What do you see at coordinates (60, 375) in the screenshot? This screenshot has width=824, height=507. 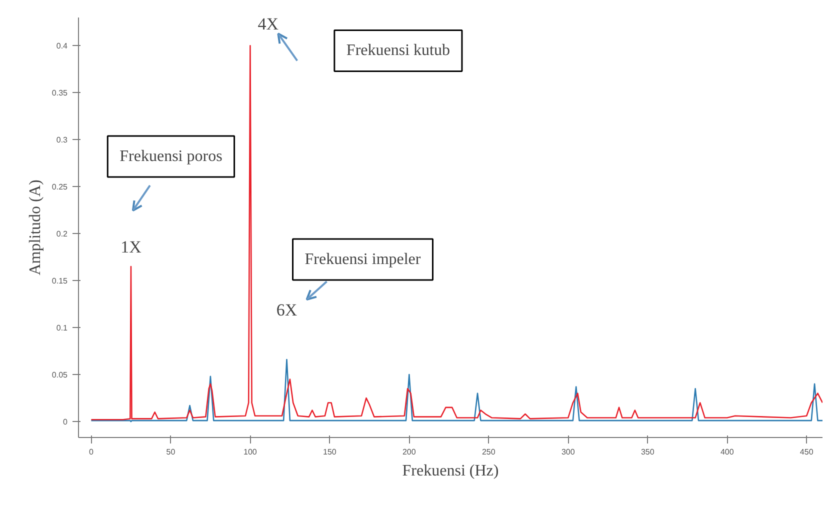 I see `y-tick-label: 0.05` at bounding box center [60, 375].